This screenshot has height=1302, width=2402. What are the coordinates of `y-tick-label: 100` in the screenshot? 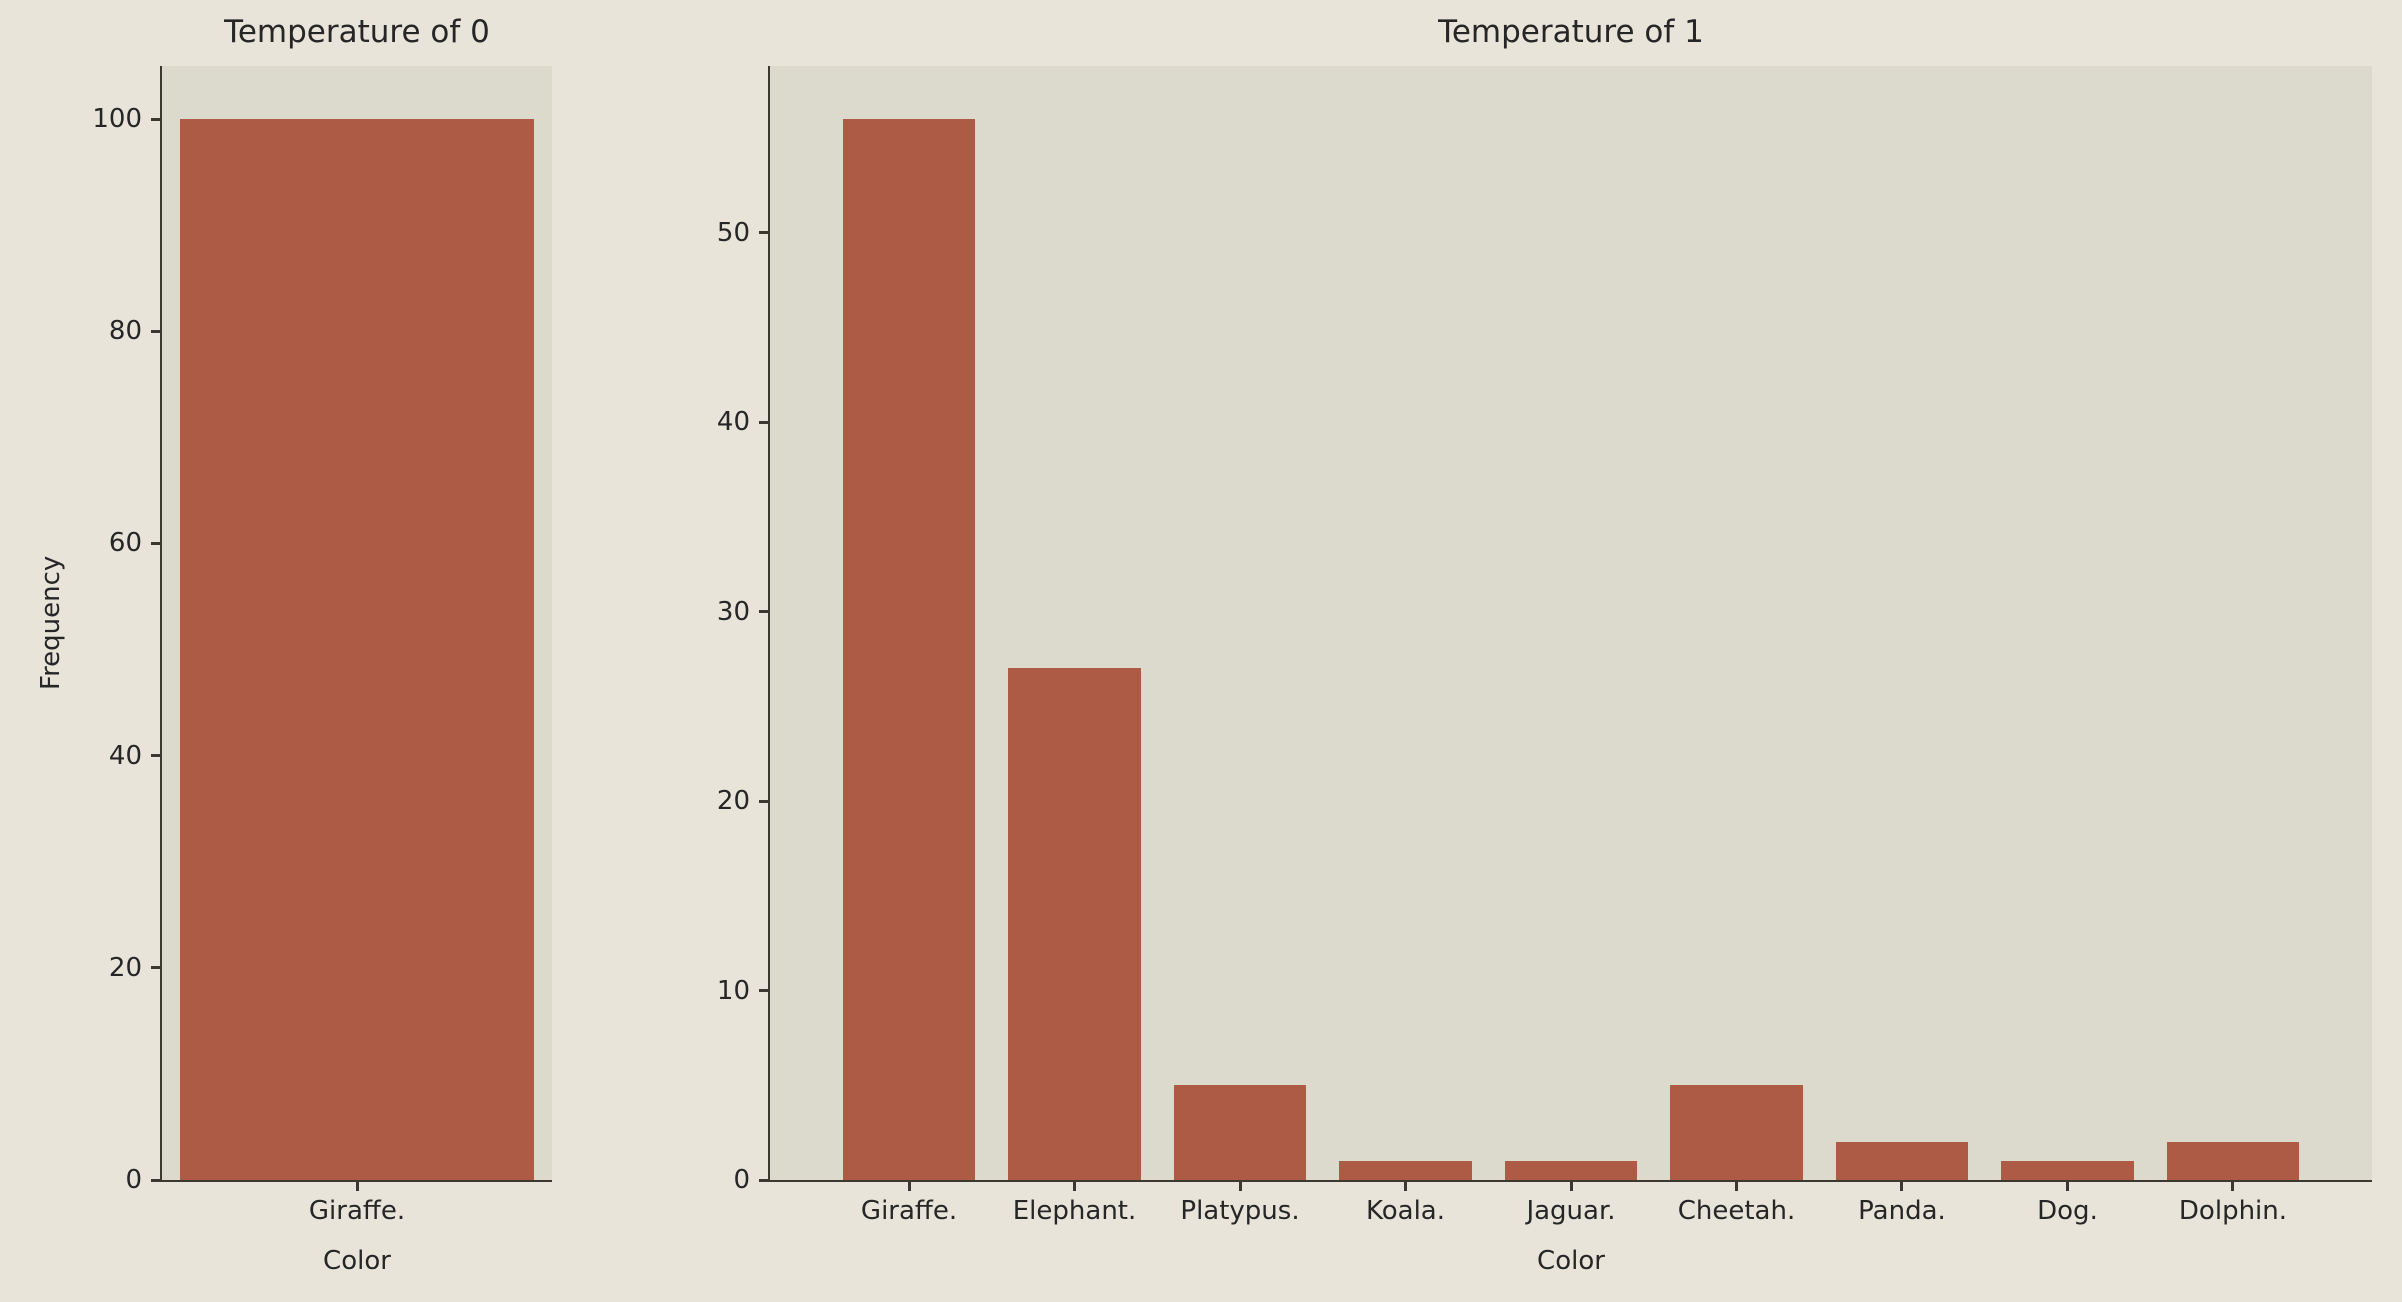 It's located at (117, 119).